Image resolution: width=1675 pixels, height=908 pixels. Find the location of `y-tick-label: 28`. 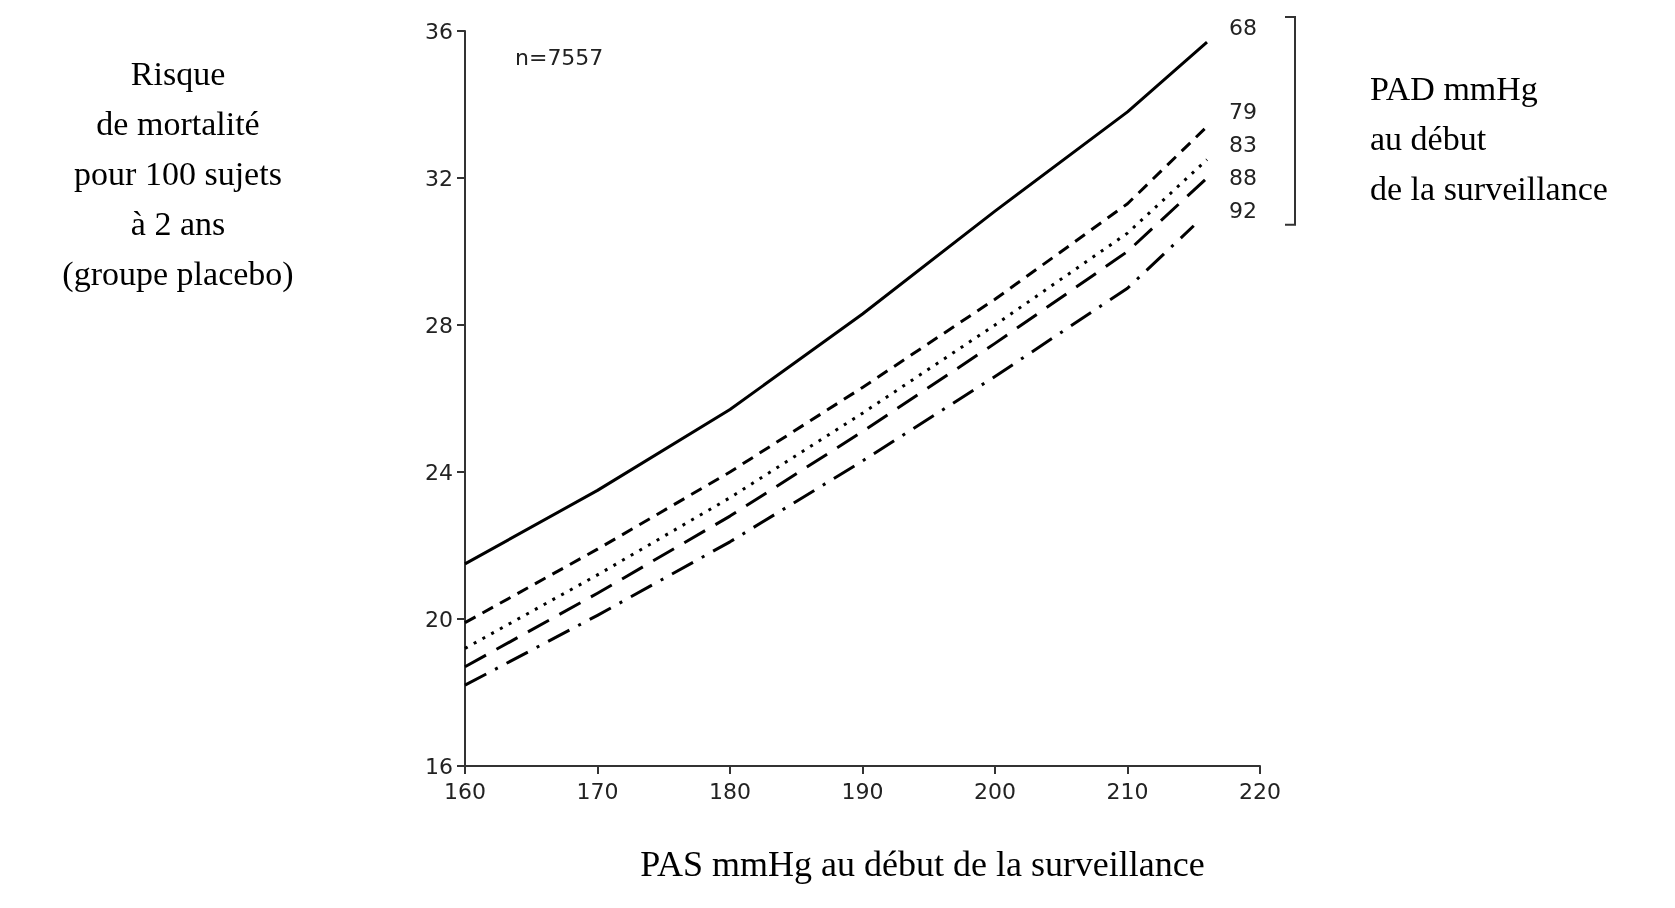

y-tick-label: 28 is located at coordinates (439, 325).